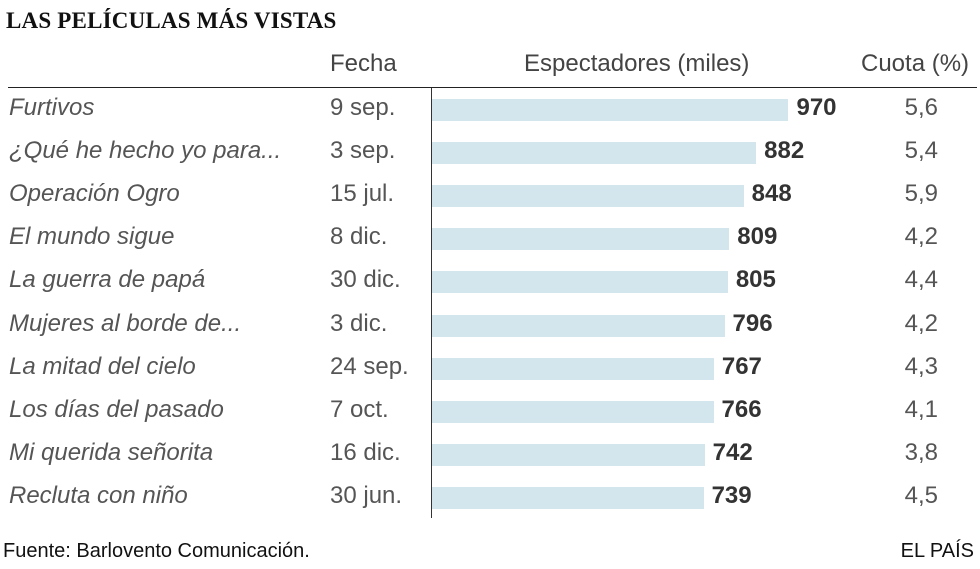 This screenshot has height=569, width=980. I want to click on viewers-value: 767, so click(741, 366).